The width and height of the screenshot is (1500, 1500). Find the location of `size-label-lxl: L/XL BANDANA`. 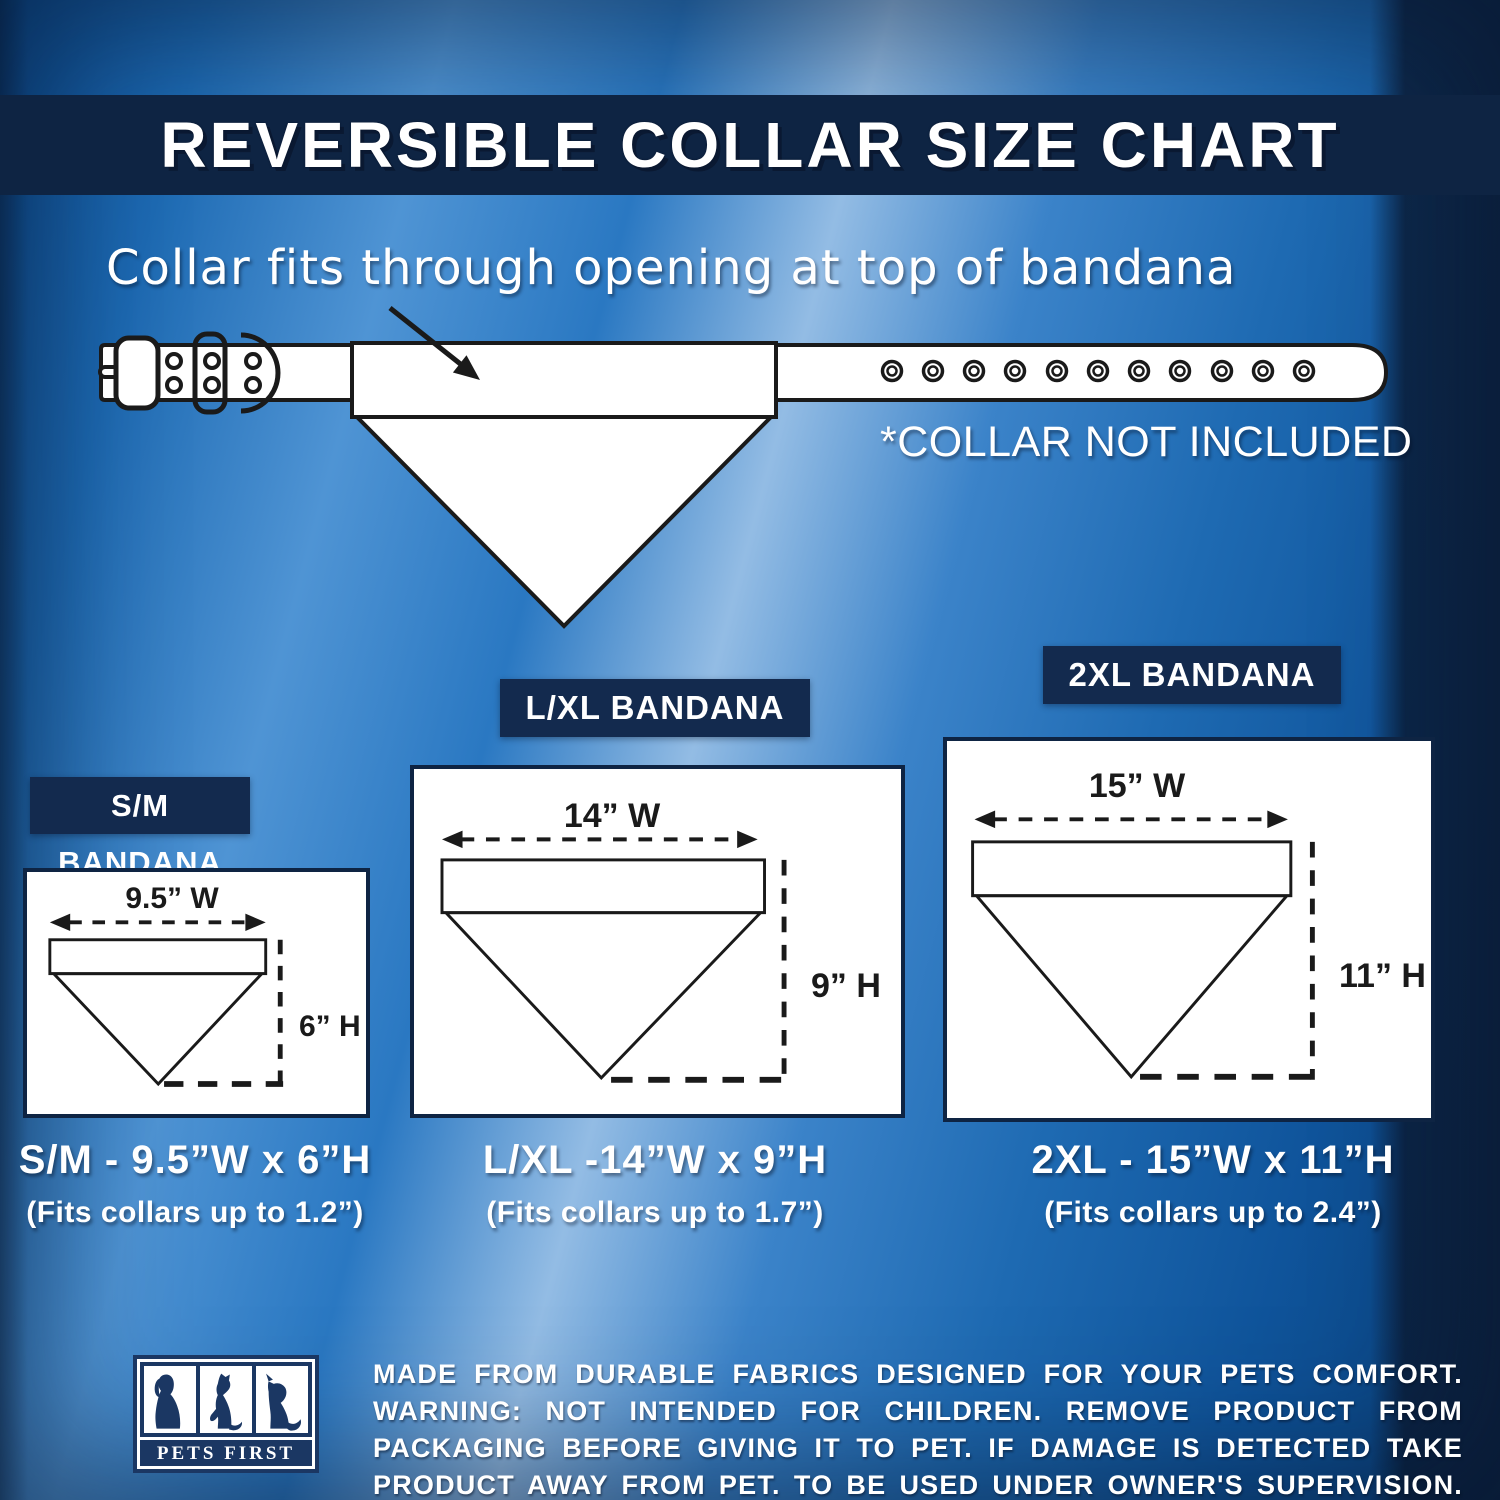

size-label-lxl: L/XL BANDANA is located at coordinates (655, 708).